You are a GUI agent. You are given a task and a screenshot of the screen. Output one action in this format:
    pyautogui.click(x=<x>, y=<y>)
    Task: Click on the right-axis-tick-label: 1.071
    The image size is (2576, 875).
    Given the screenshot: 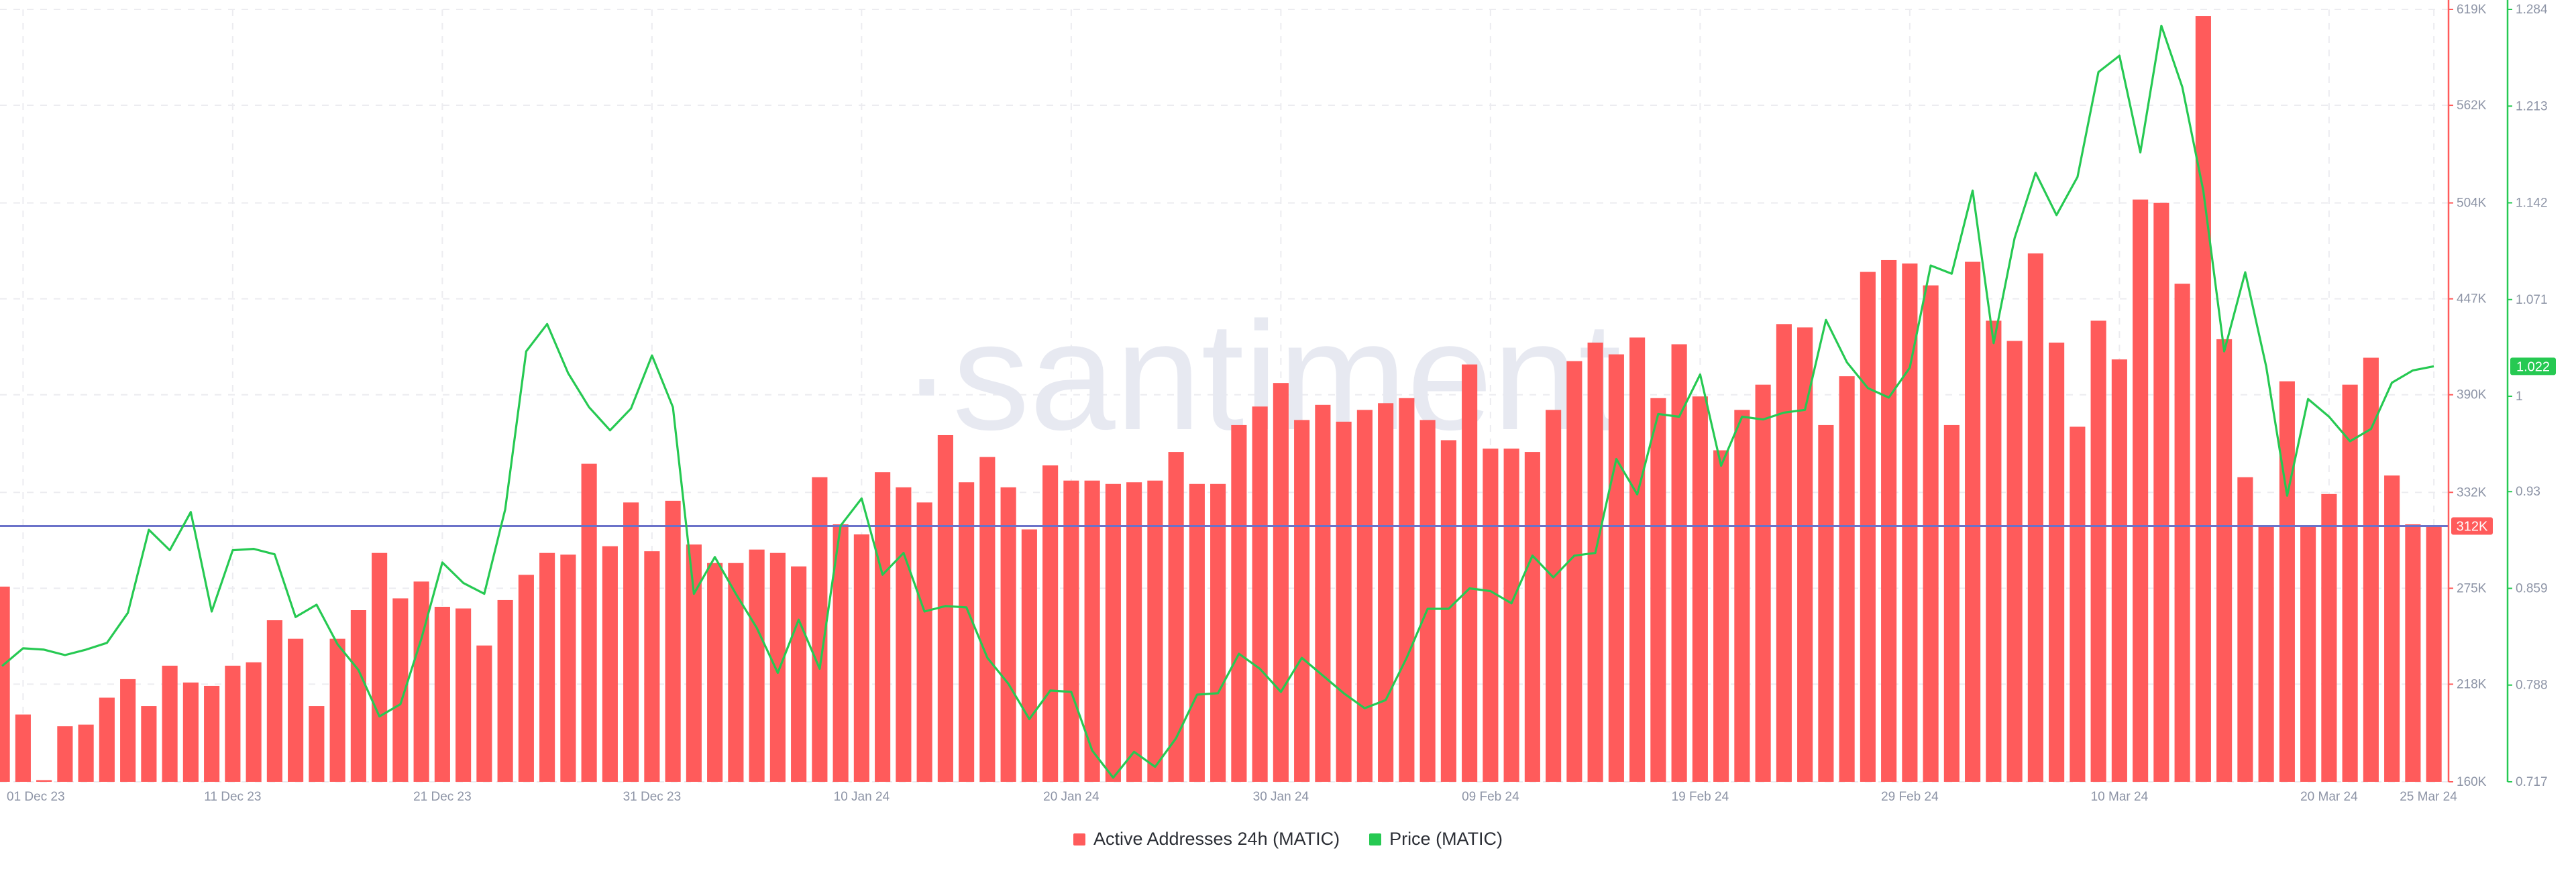 What is the action you would take?
    pyautogui.click(x=2532, y=300)
    